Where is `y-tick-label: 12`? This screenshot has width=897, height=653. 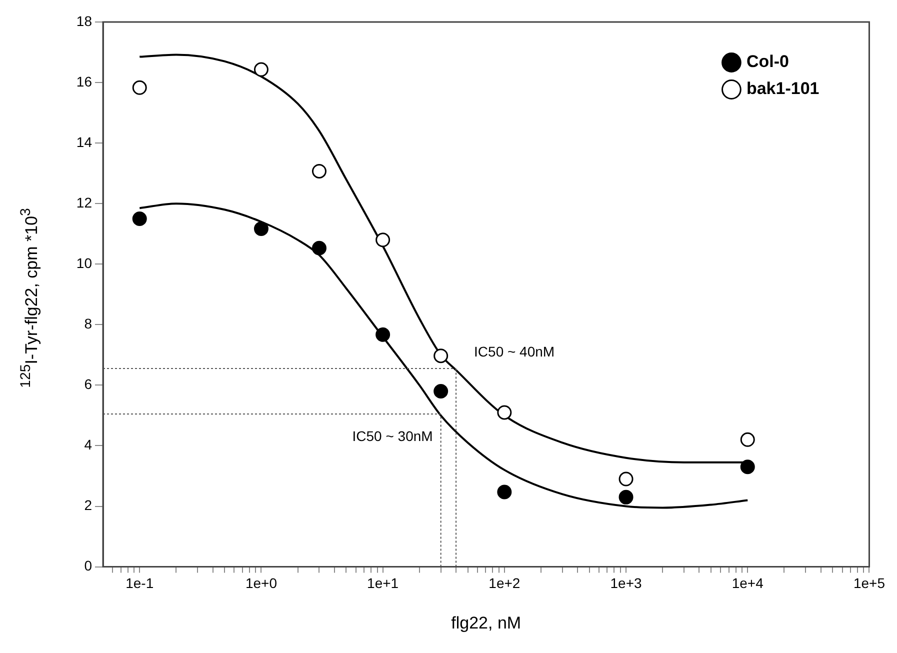 y-tick-label: 12 is located at coordinates (84, 202).